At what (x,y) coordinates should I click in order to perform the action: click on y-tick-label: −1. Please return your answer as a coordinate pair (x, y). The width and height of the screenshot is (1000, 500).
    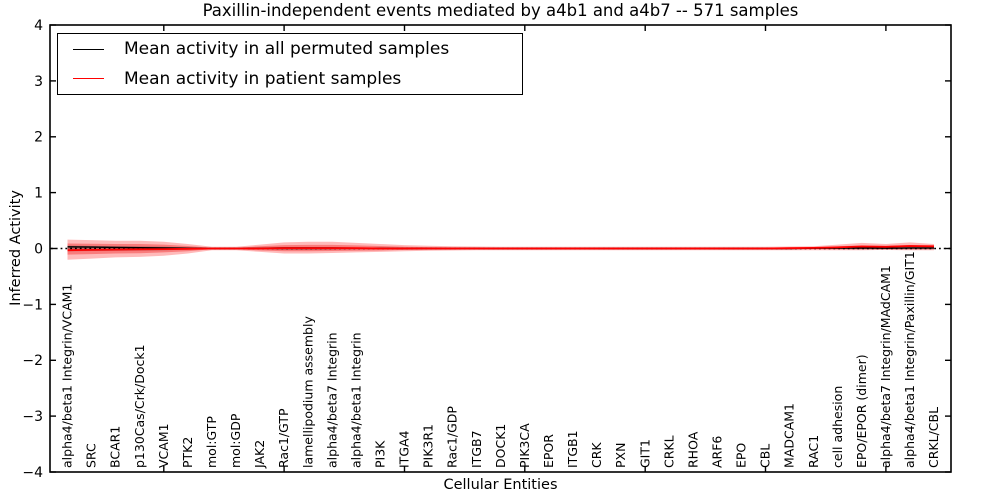
    Looking at the image, I should click on (32, 305).